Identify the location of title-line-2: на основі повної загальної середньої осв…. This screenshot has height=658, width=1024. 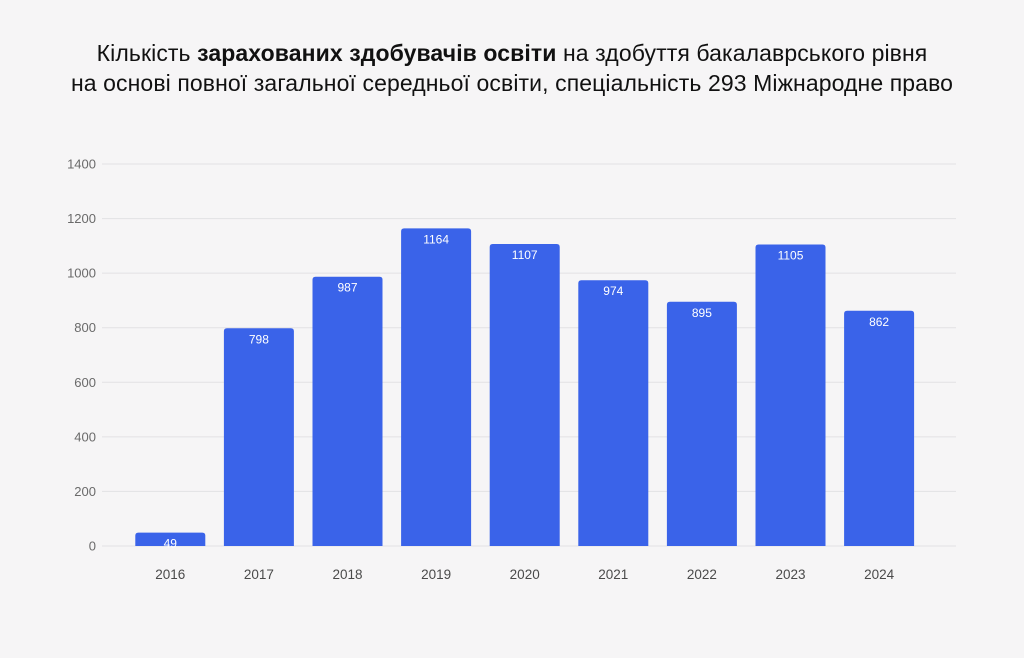
(512, 83).